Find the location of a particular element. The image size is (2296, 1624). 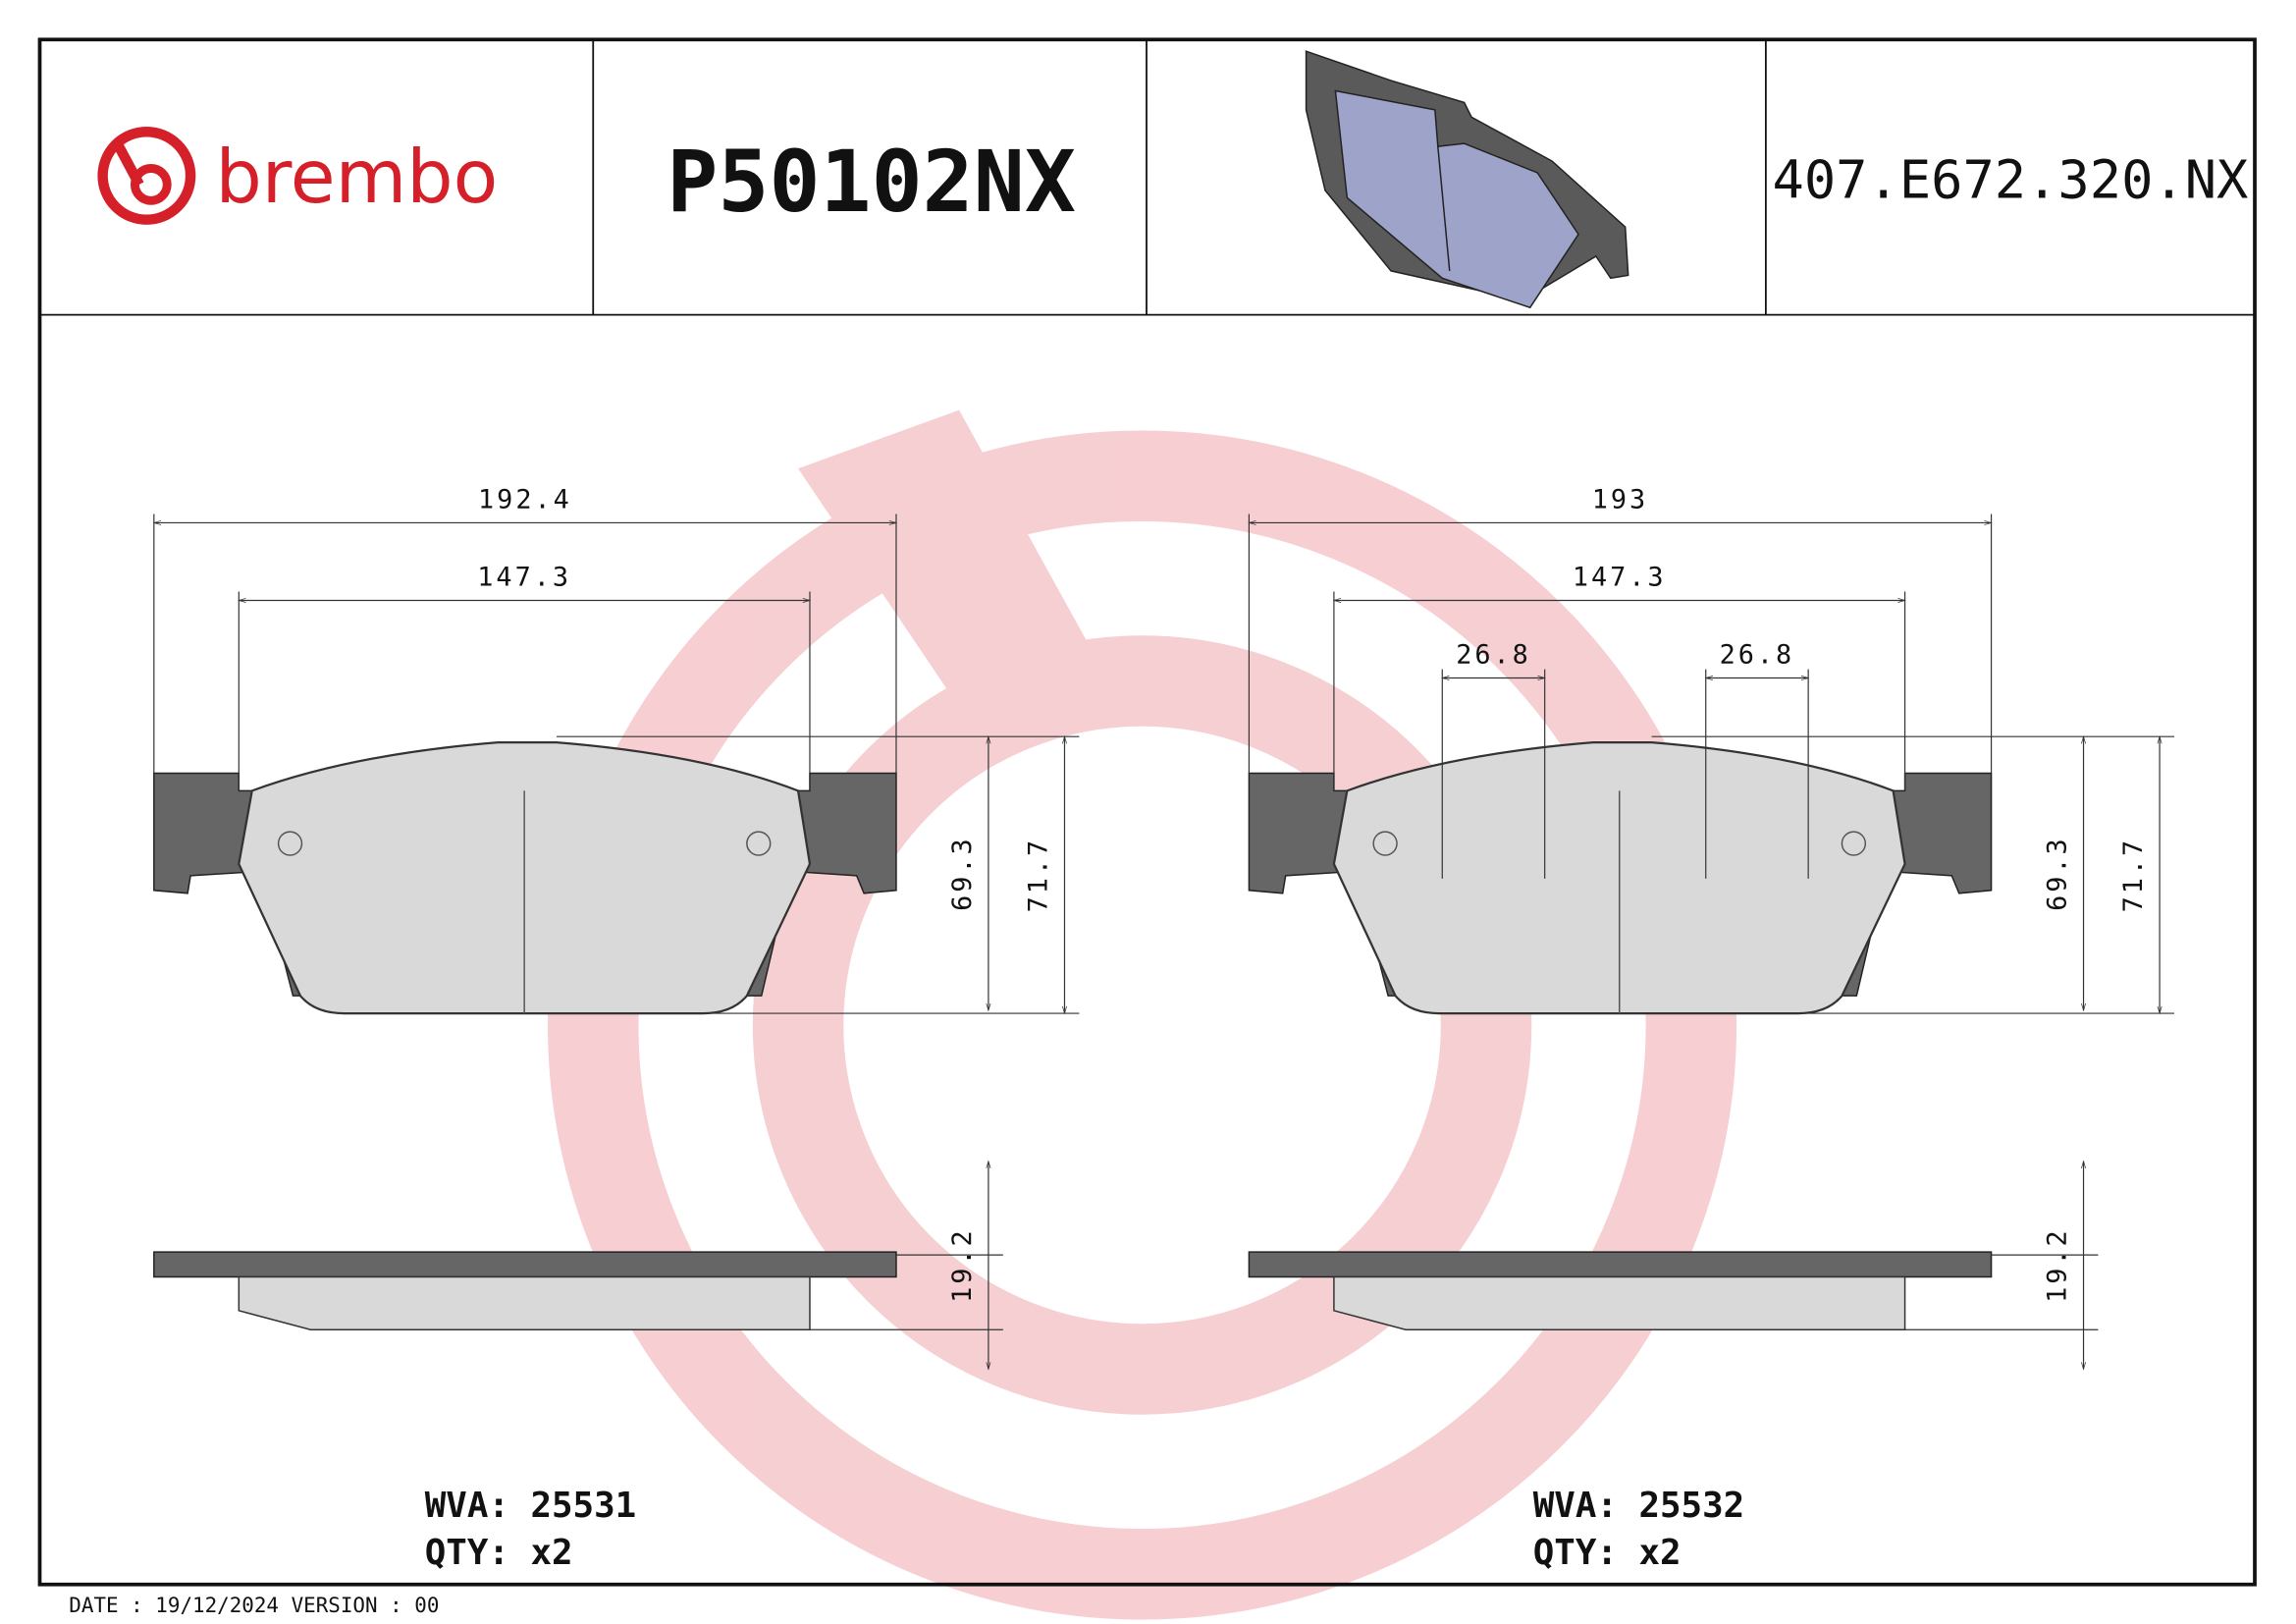

dimension-label: 193 is located at coordinates (1620, 500).